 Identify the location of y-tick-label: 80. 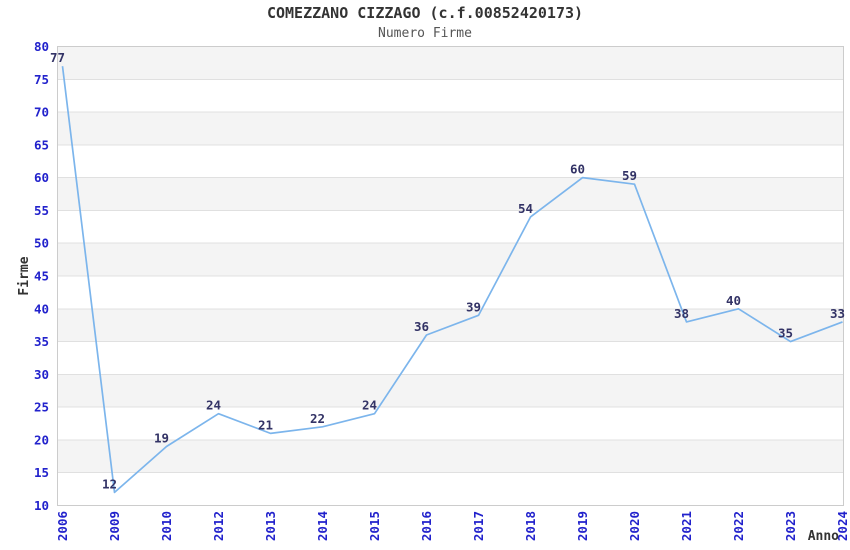
(41, 46).